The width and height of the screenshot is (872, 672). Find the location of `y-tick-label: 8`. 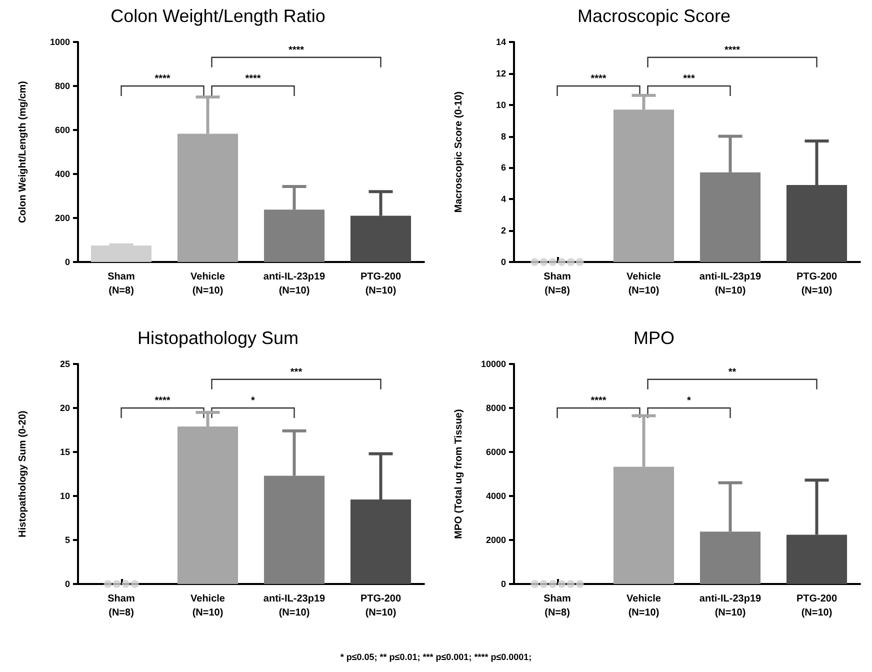

y-tick-label: 8 is located at coordinates (503, 136).